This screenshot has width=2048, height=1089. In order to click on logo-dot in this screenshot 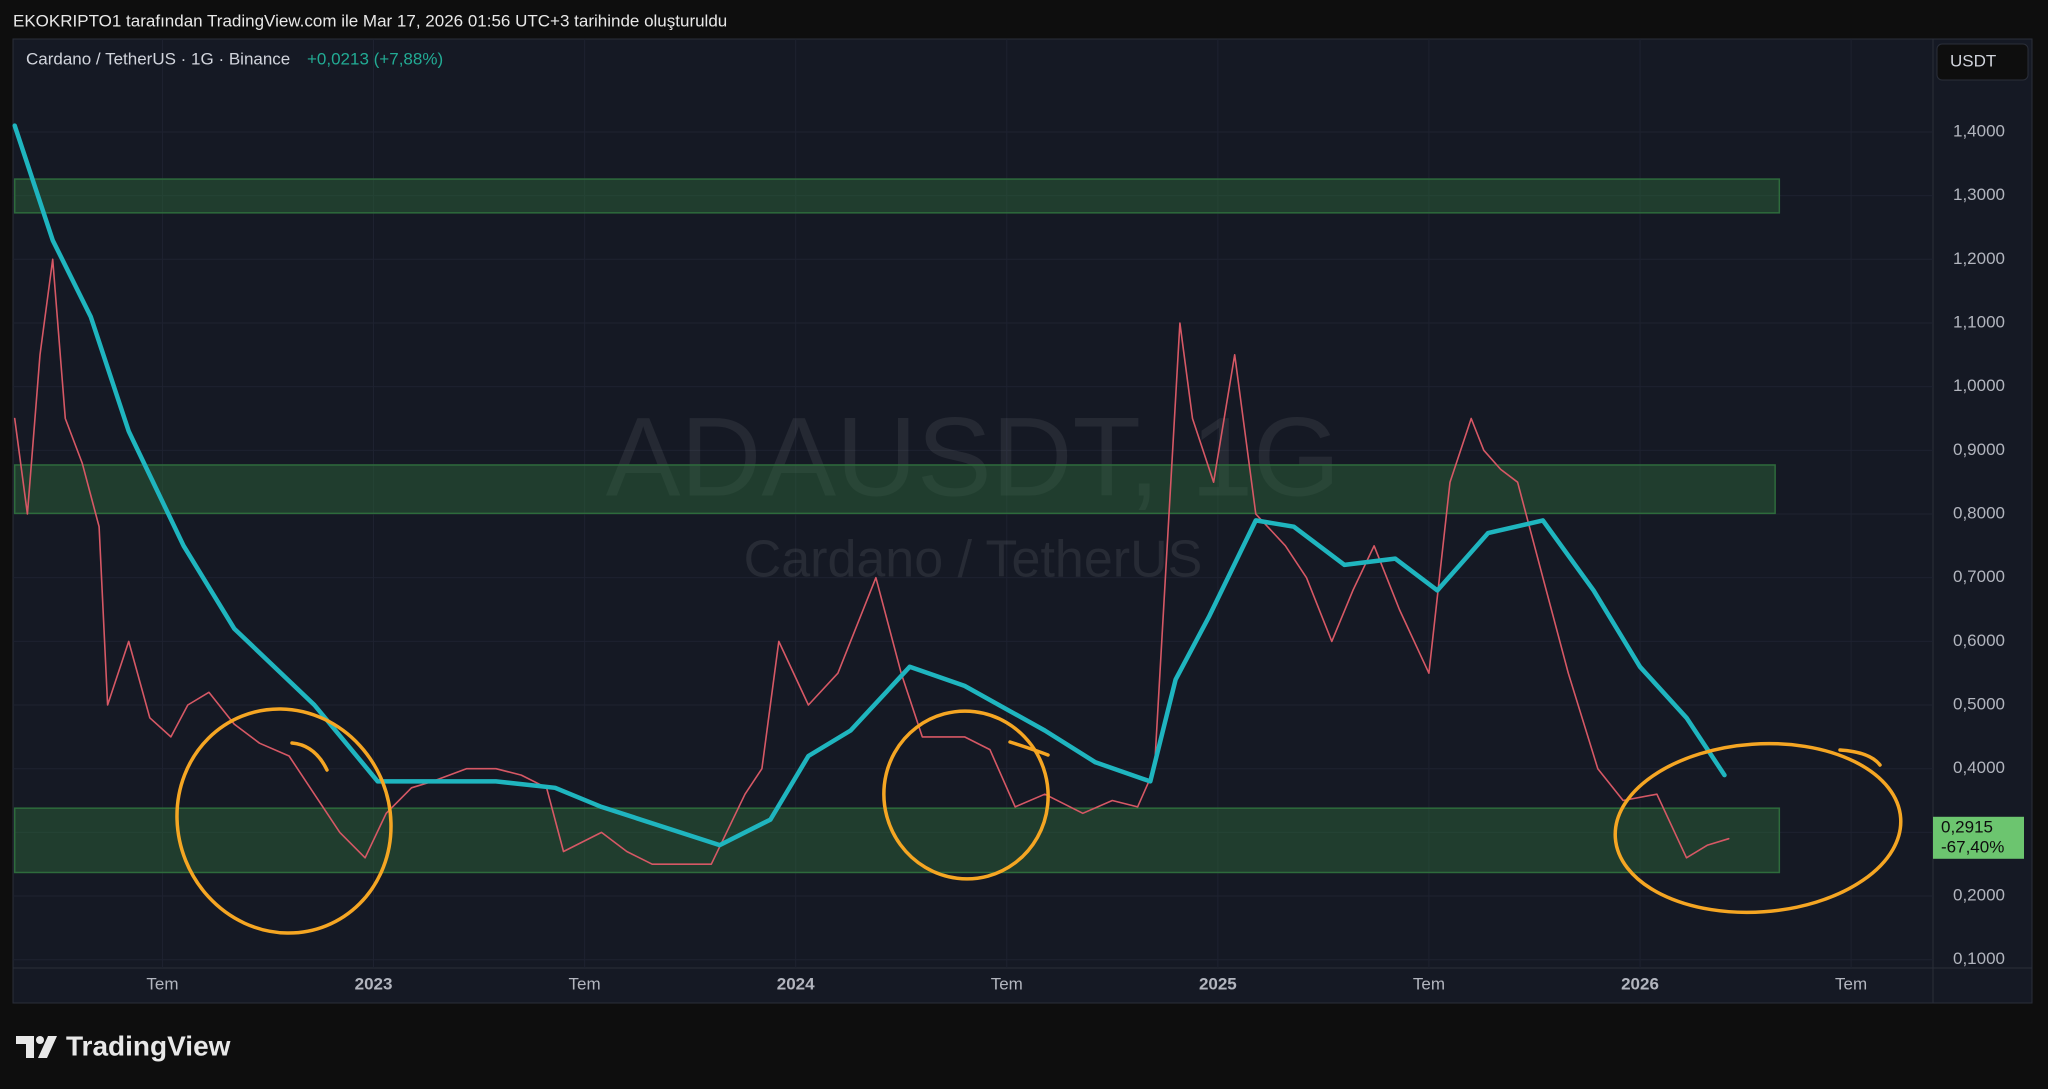, I will do `click(40, 1040)`.